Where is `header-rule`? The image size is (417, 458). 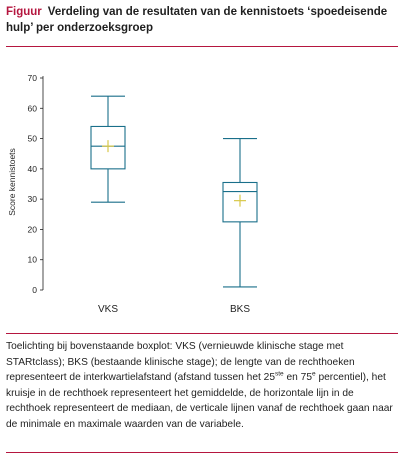
header-rule is located at coordinates (202, 46).